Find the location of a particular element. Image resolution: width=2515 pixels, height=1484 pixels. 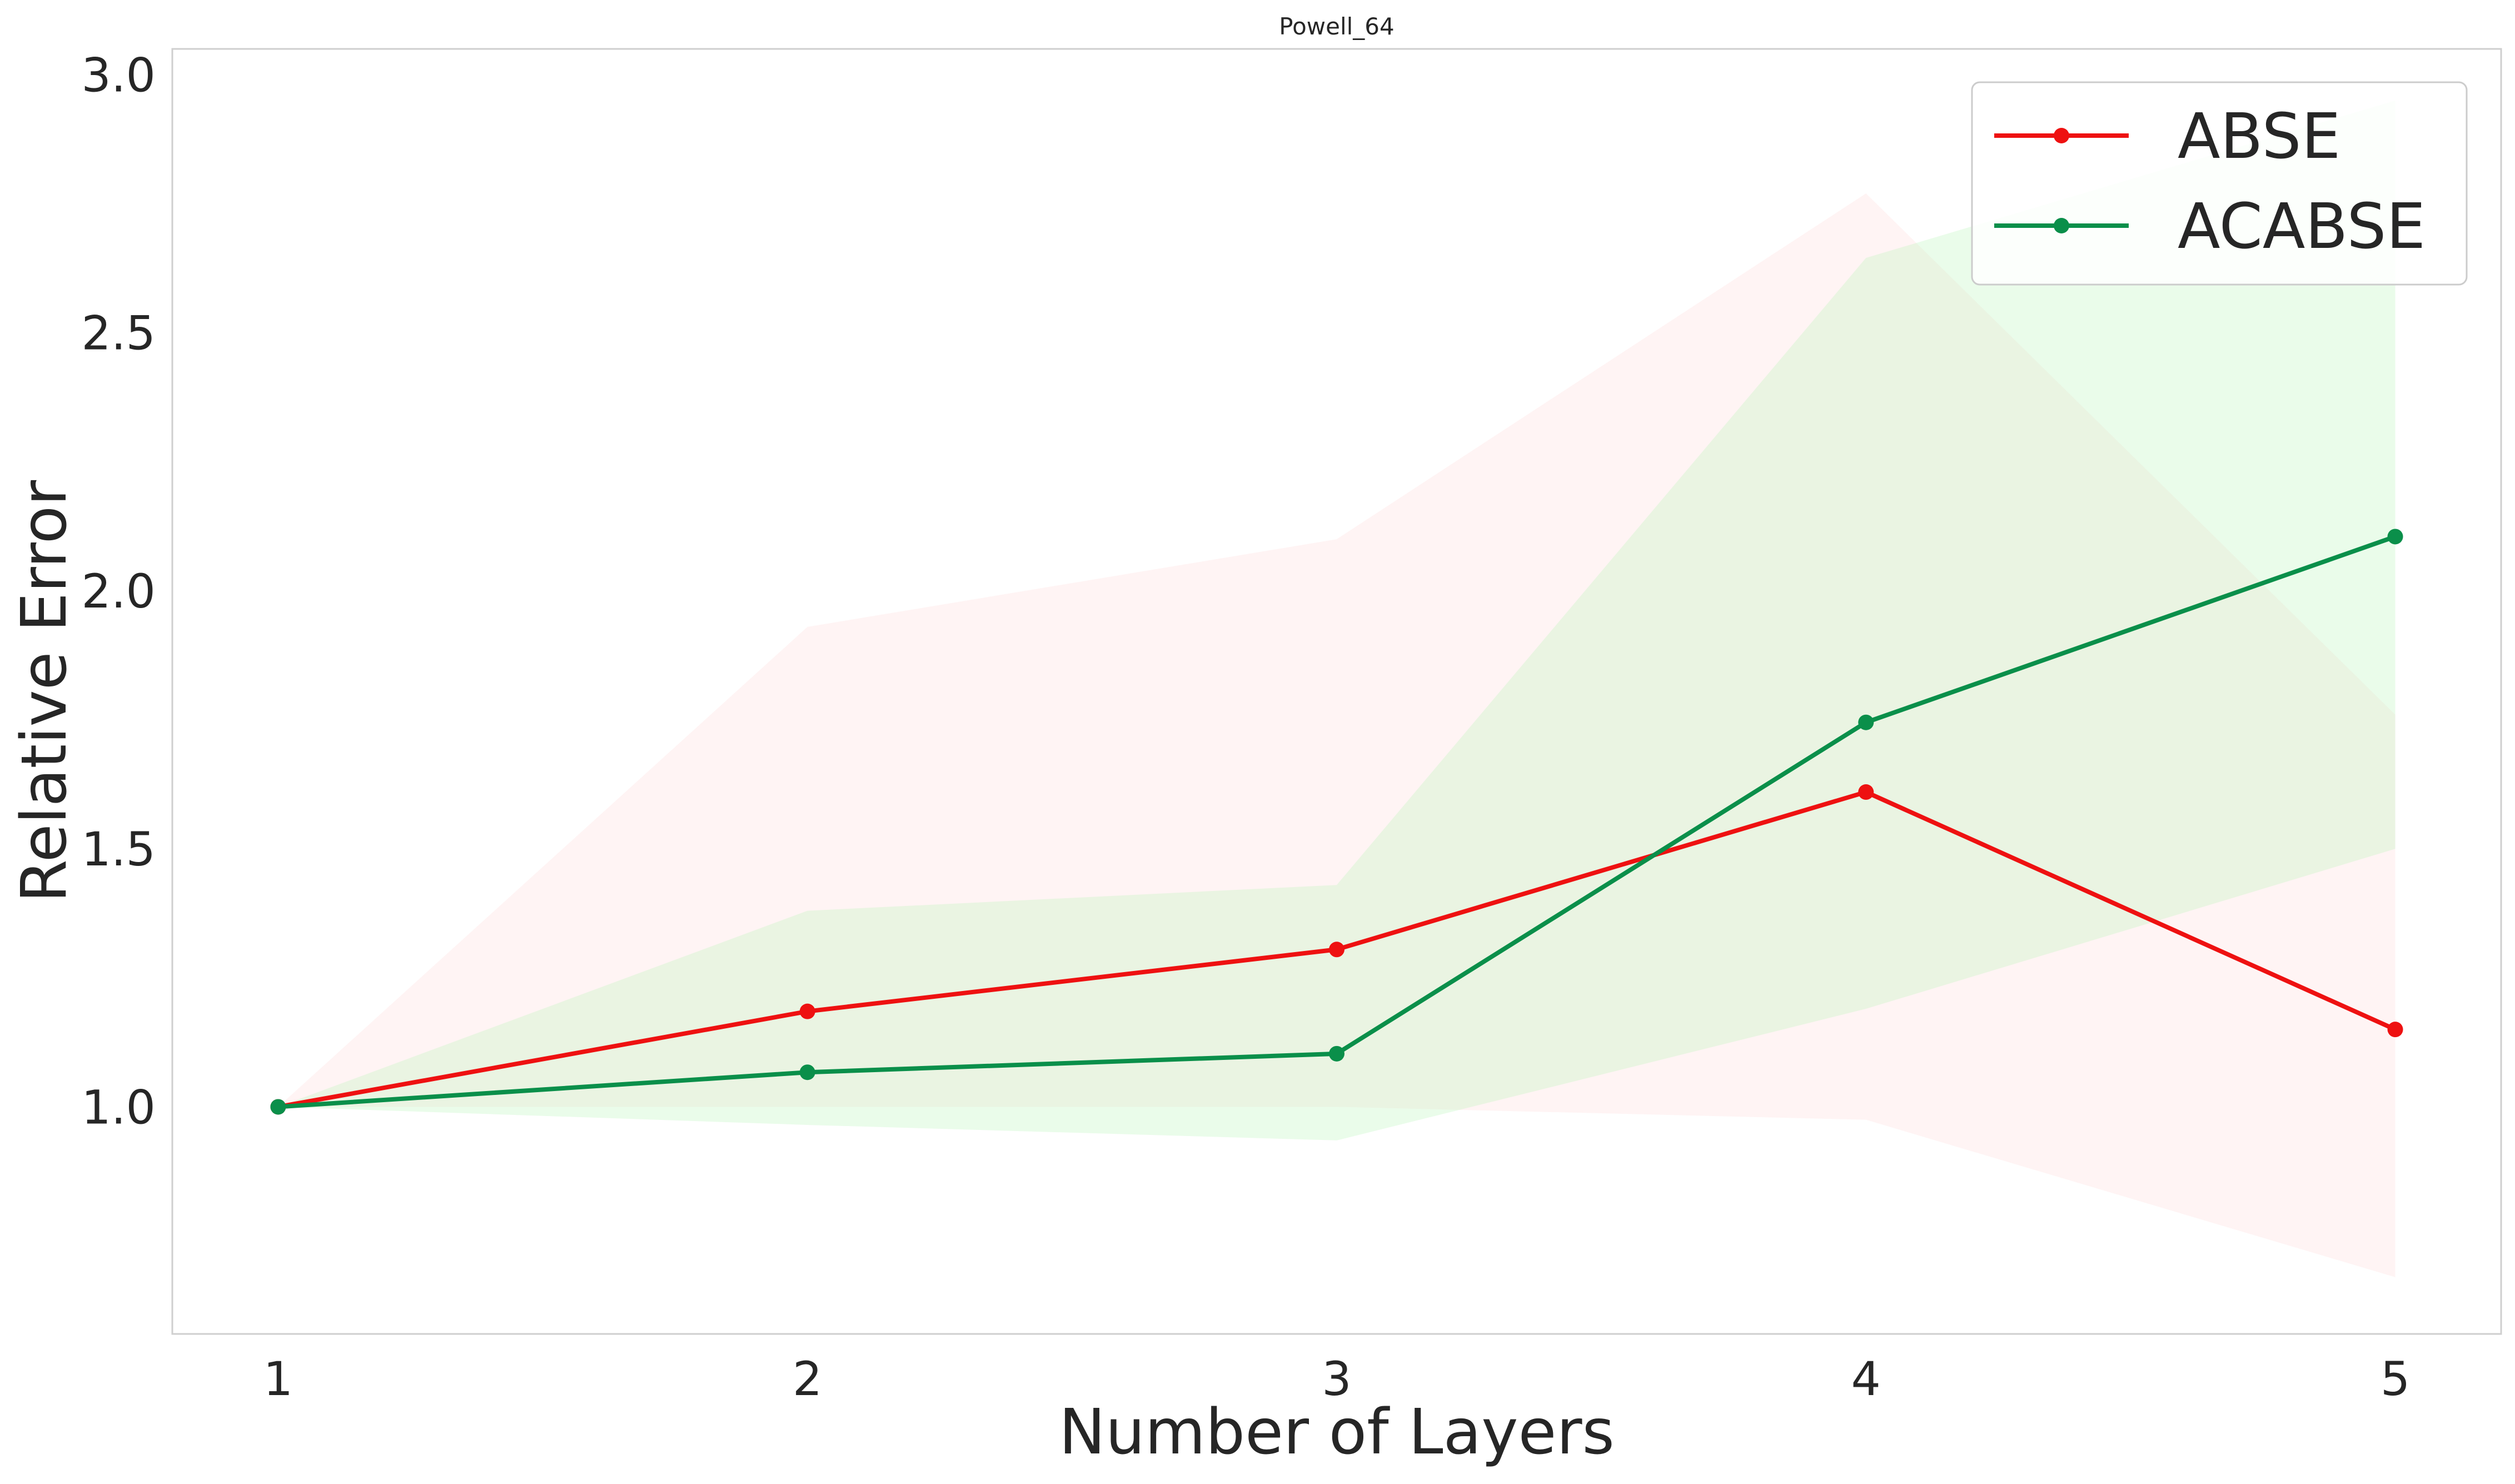

y-tick-label: 2.0 is located at coordinates (118, 592).